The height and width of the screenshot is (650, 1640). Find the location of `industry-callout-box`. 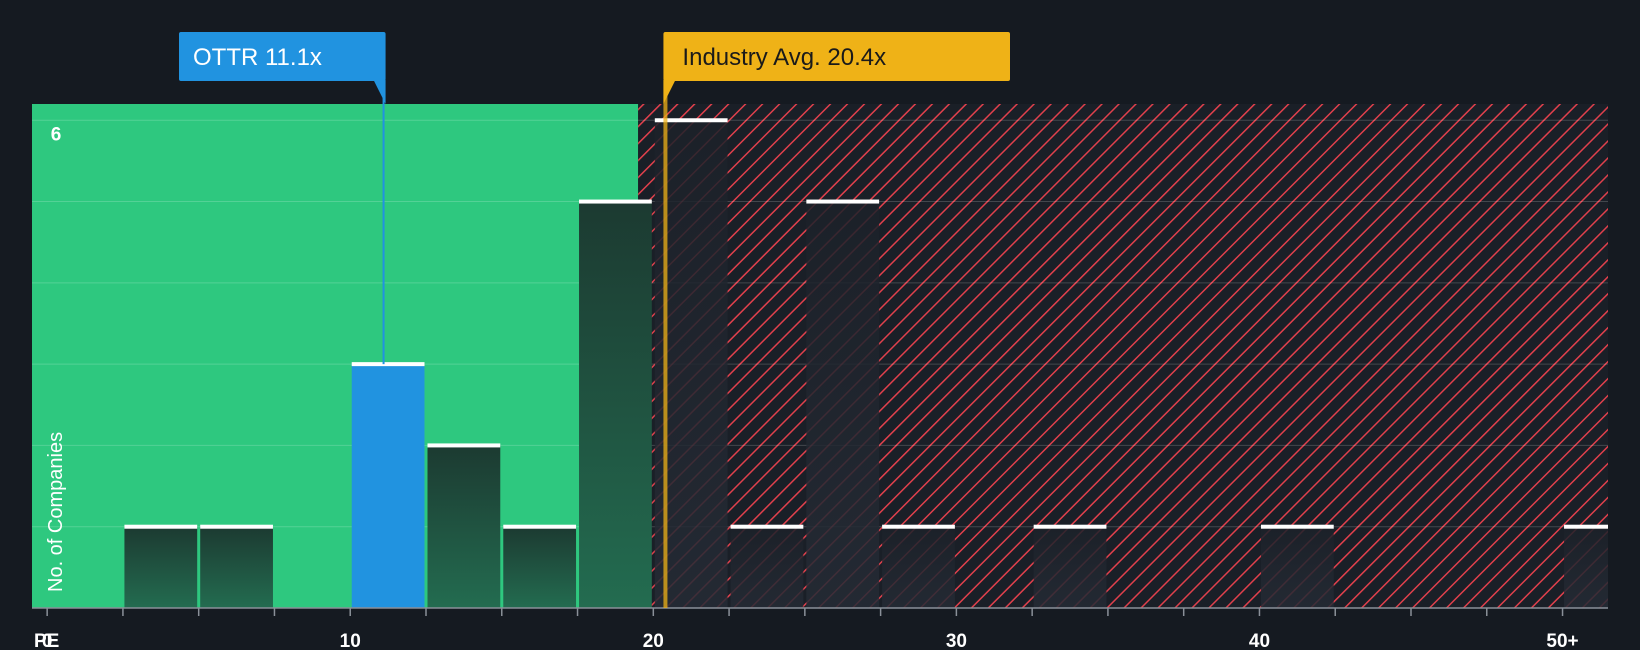

industry-callout-box is located at coordinates (836, 56).